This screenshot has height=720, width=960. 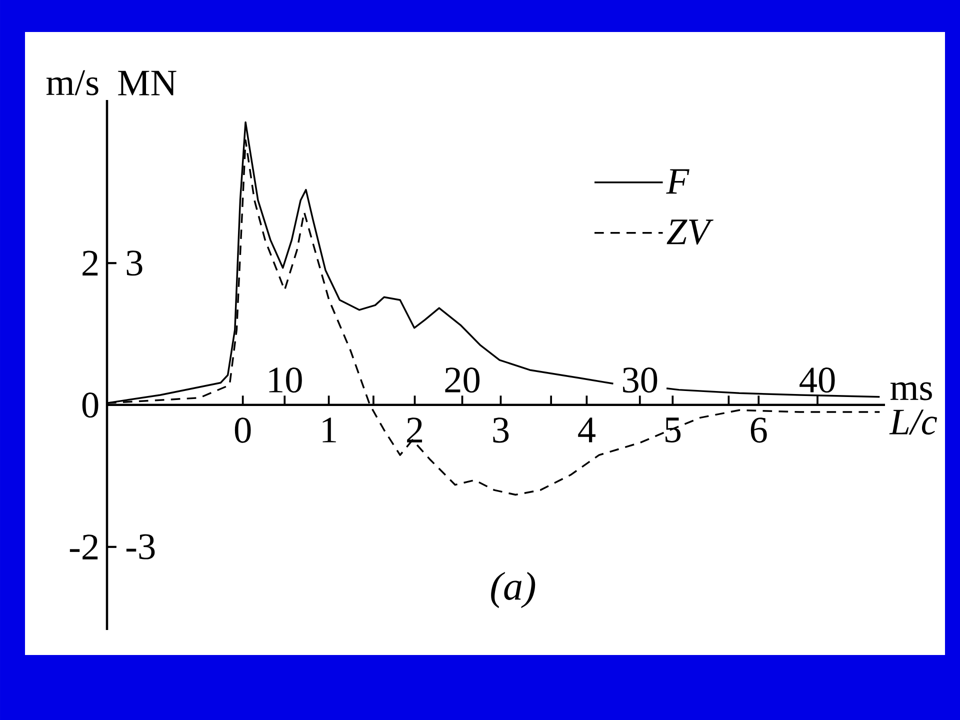 What do you see at coordinates (462, 380) in the screenshot?
I see `x-tick-label: 20` at bounding box center [462, 380].